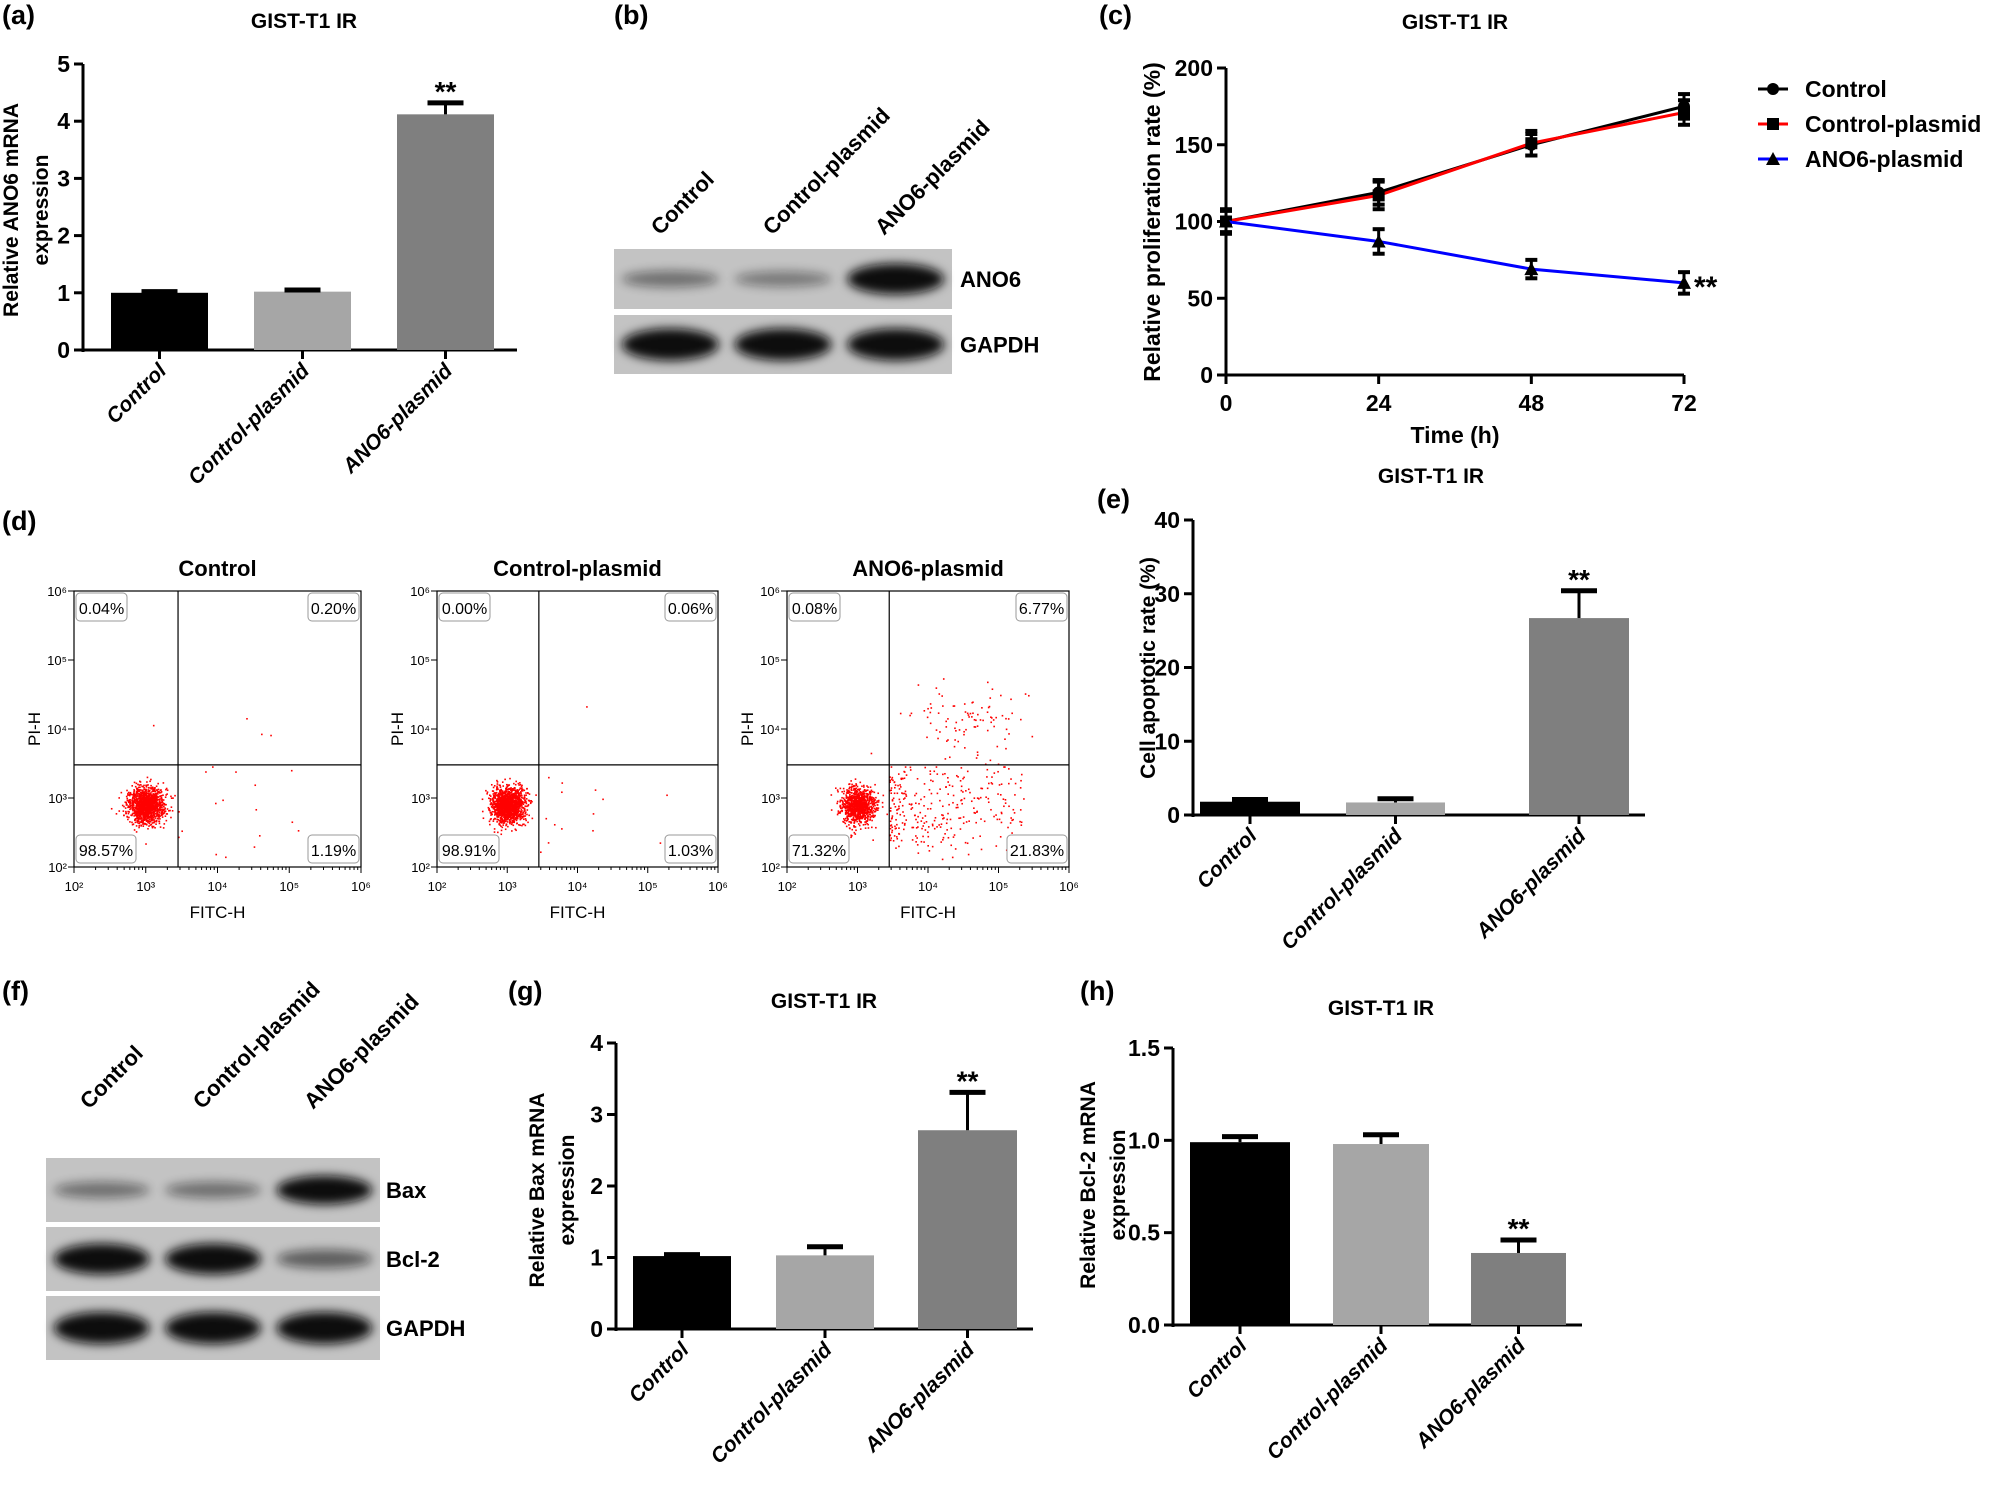  I want to click on y-tick-label: 30, so click(1167, 594).